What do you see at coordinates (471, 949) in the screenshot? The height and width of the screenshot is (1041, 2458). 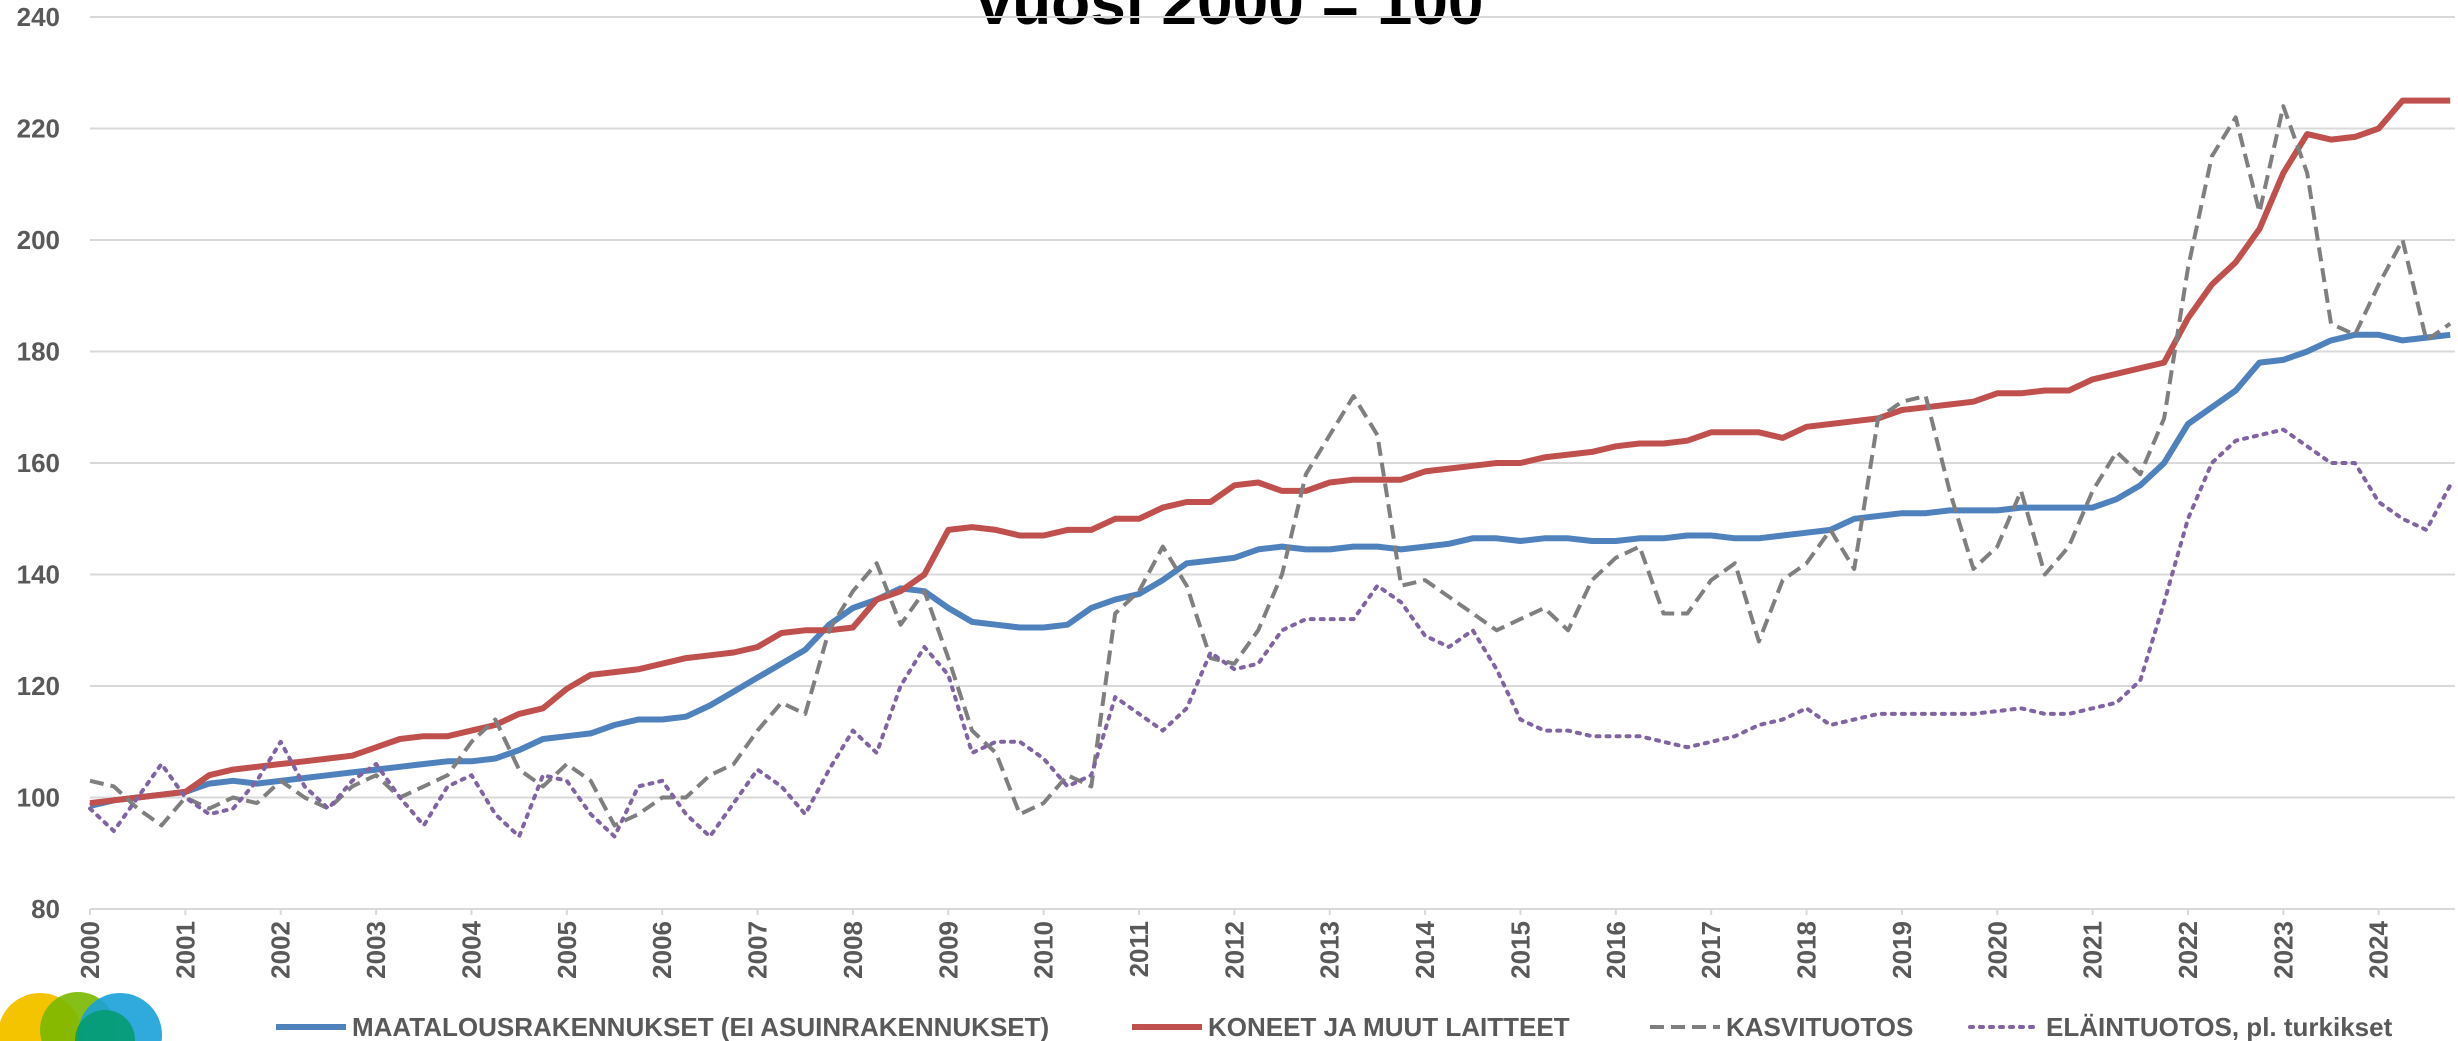 I see `x-tick-label: 2004` at bounding box center [471, 949].